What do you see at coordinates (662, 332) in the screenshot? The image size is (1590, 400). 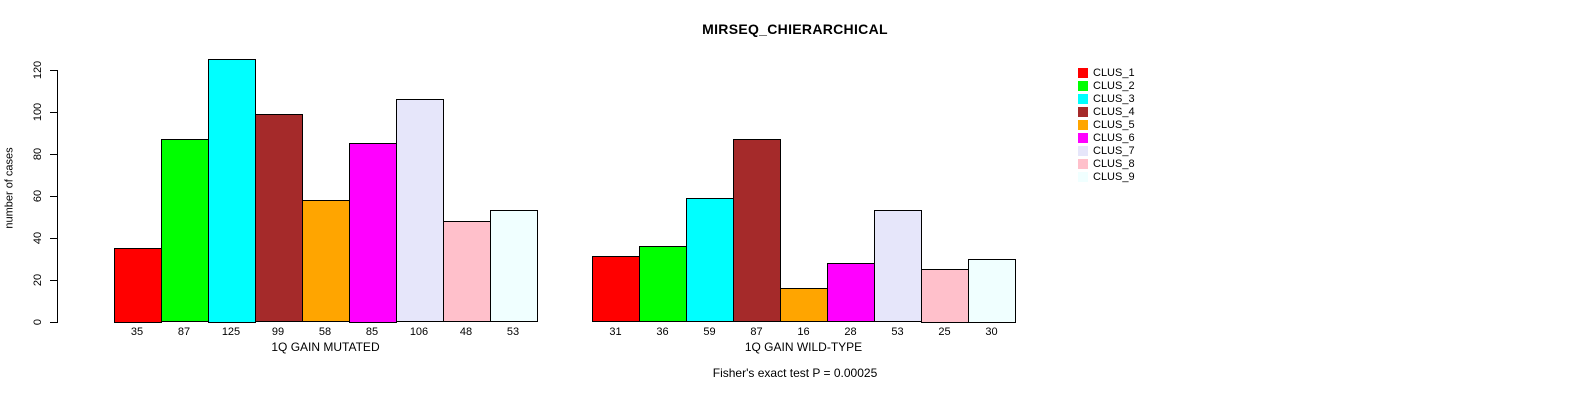 I see `bar-value-label: 36` at bounding box center [662, 332].